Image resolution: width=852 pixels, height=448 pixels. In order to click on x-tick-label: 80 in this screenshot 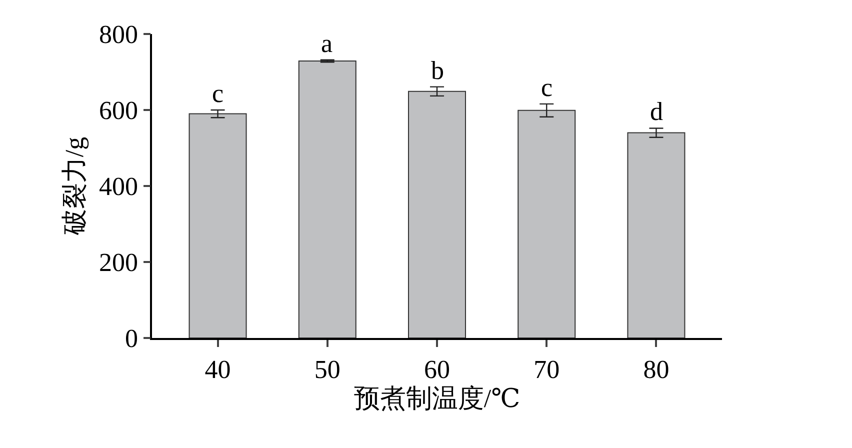, I will do `click(656, 369)`.